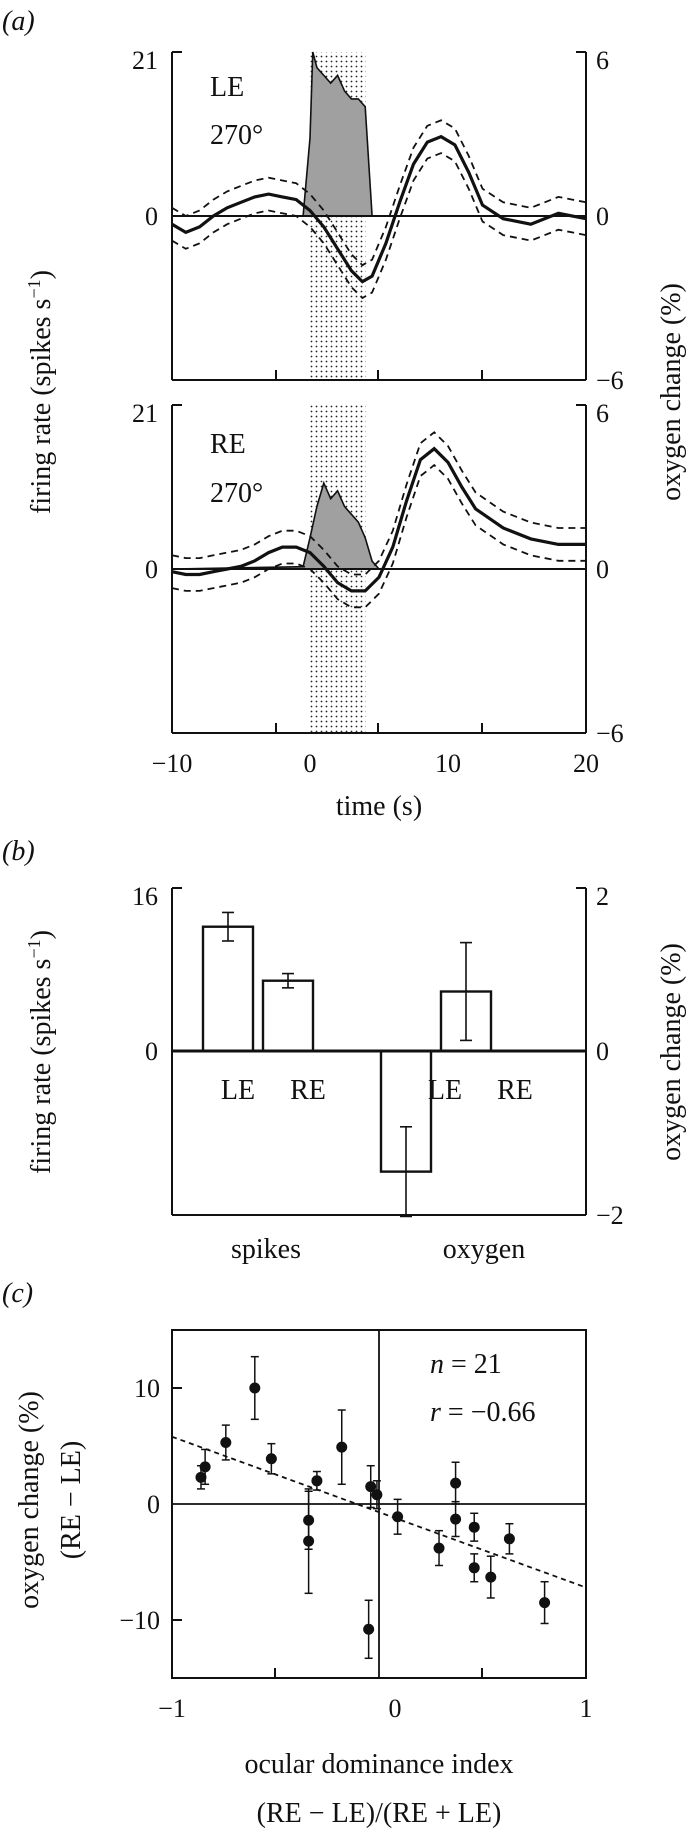  I want to click on bar-group, so click(347, 1064).